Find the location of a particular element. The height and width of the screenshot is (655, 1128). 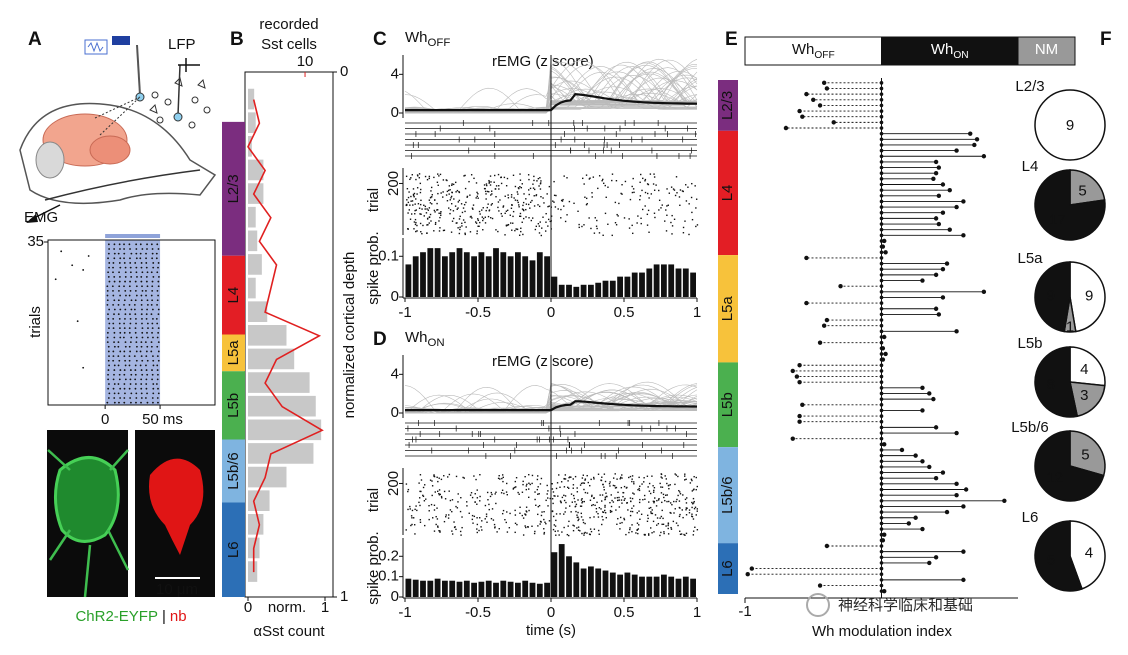

x-mid-label: norm. is located at coordinates (287, 607).